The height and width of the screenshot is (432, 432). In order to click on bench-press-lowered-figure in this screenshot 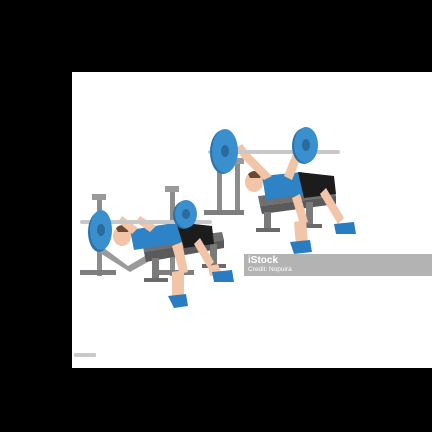, I will do `click(157, 247)`.